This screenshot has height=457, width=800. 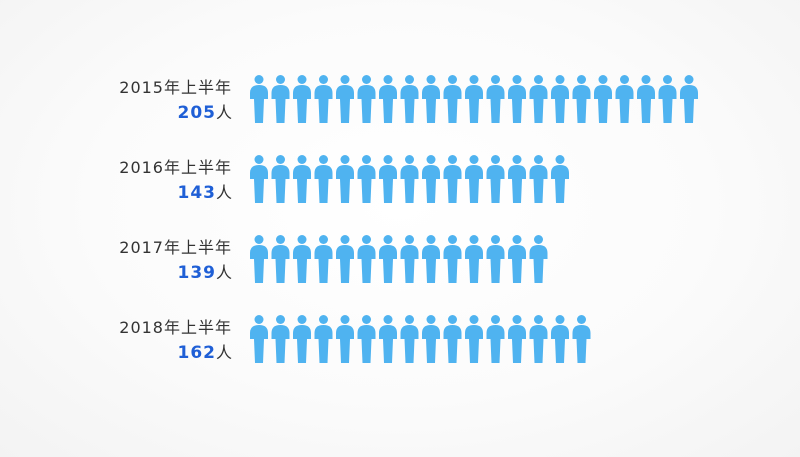 I want to click on chart-row: 2016年上半年 143人, so click(x=400, y=186).